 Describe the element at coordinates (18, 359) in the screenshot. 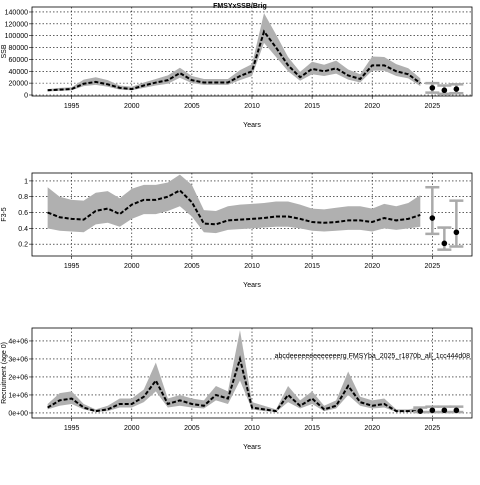

I see `y-tick-label: 3e+06` at that location.